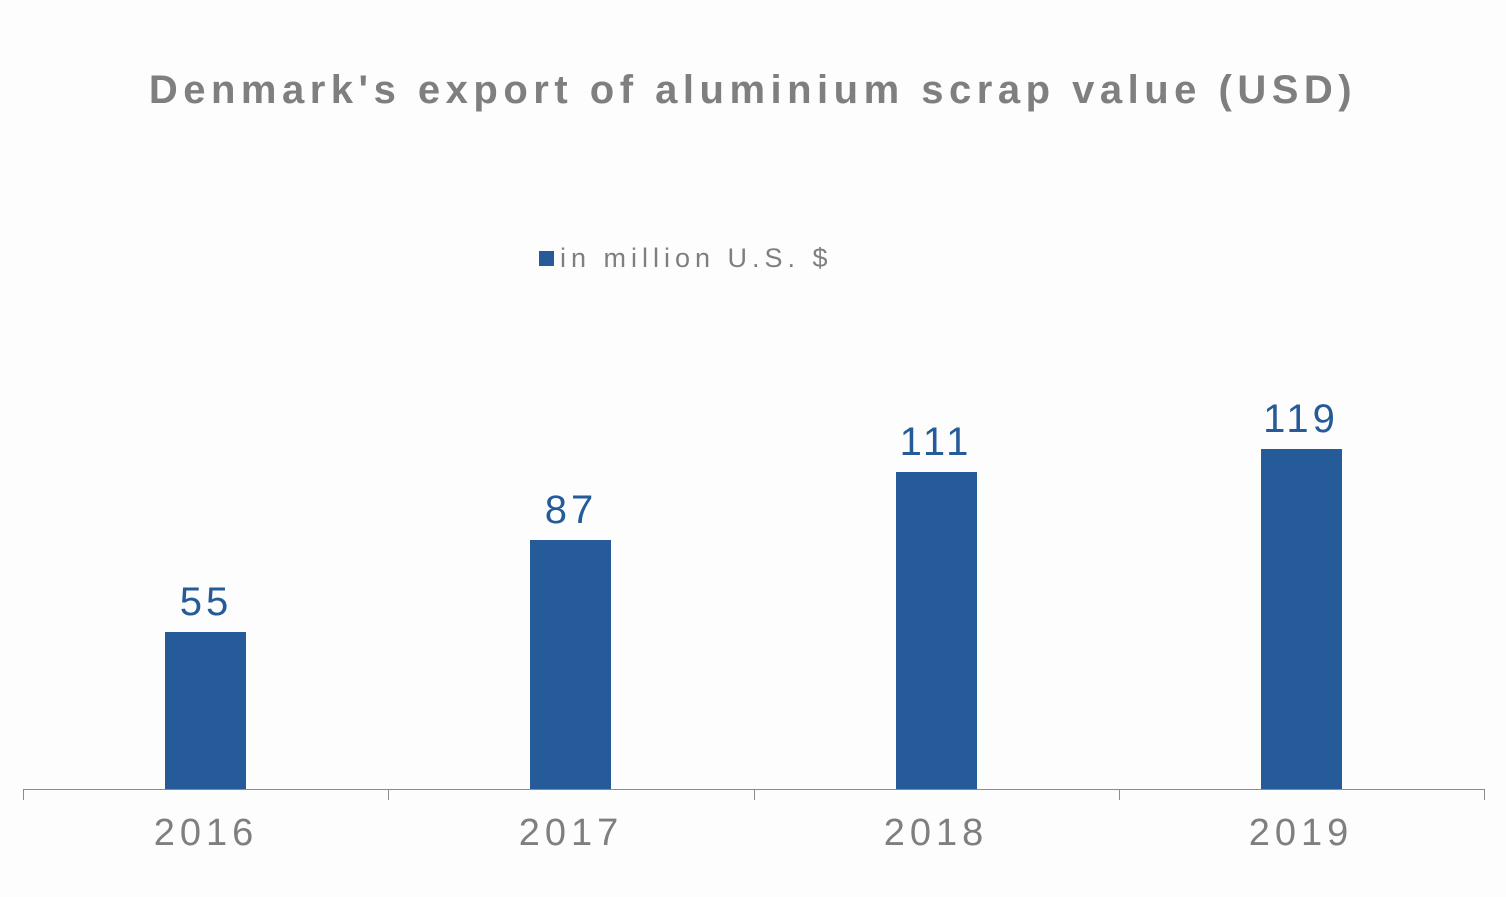  I want to click on data-label-2016: 55, so click(206, 602).